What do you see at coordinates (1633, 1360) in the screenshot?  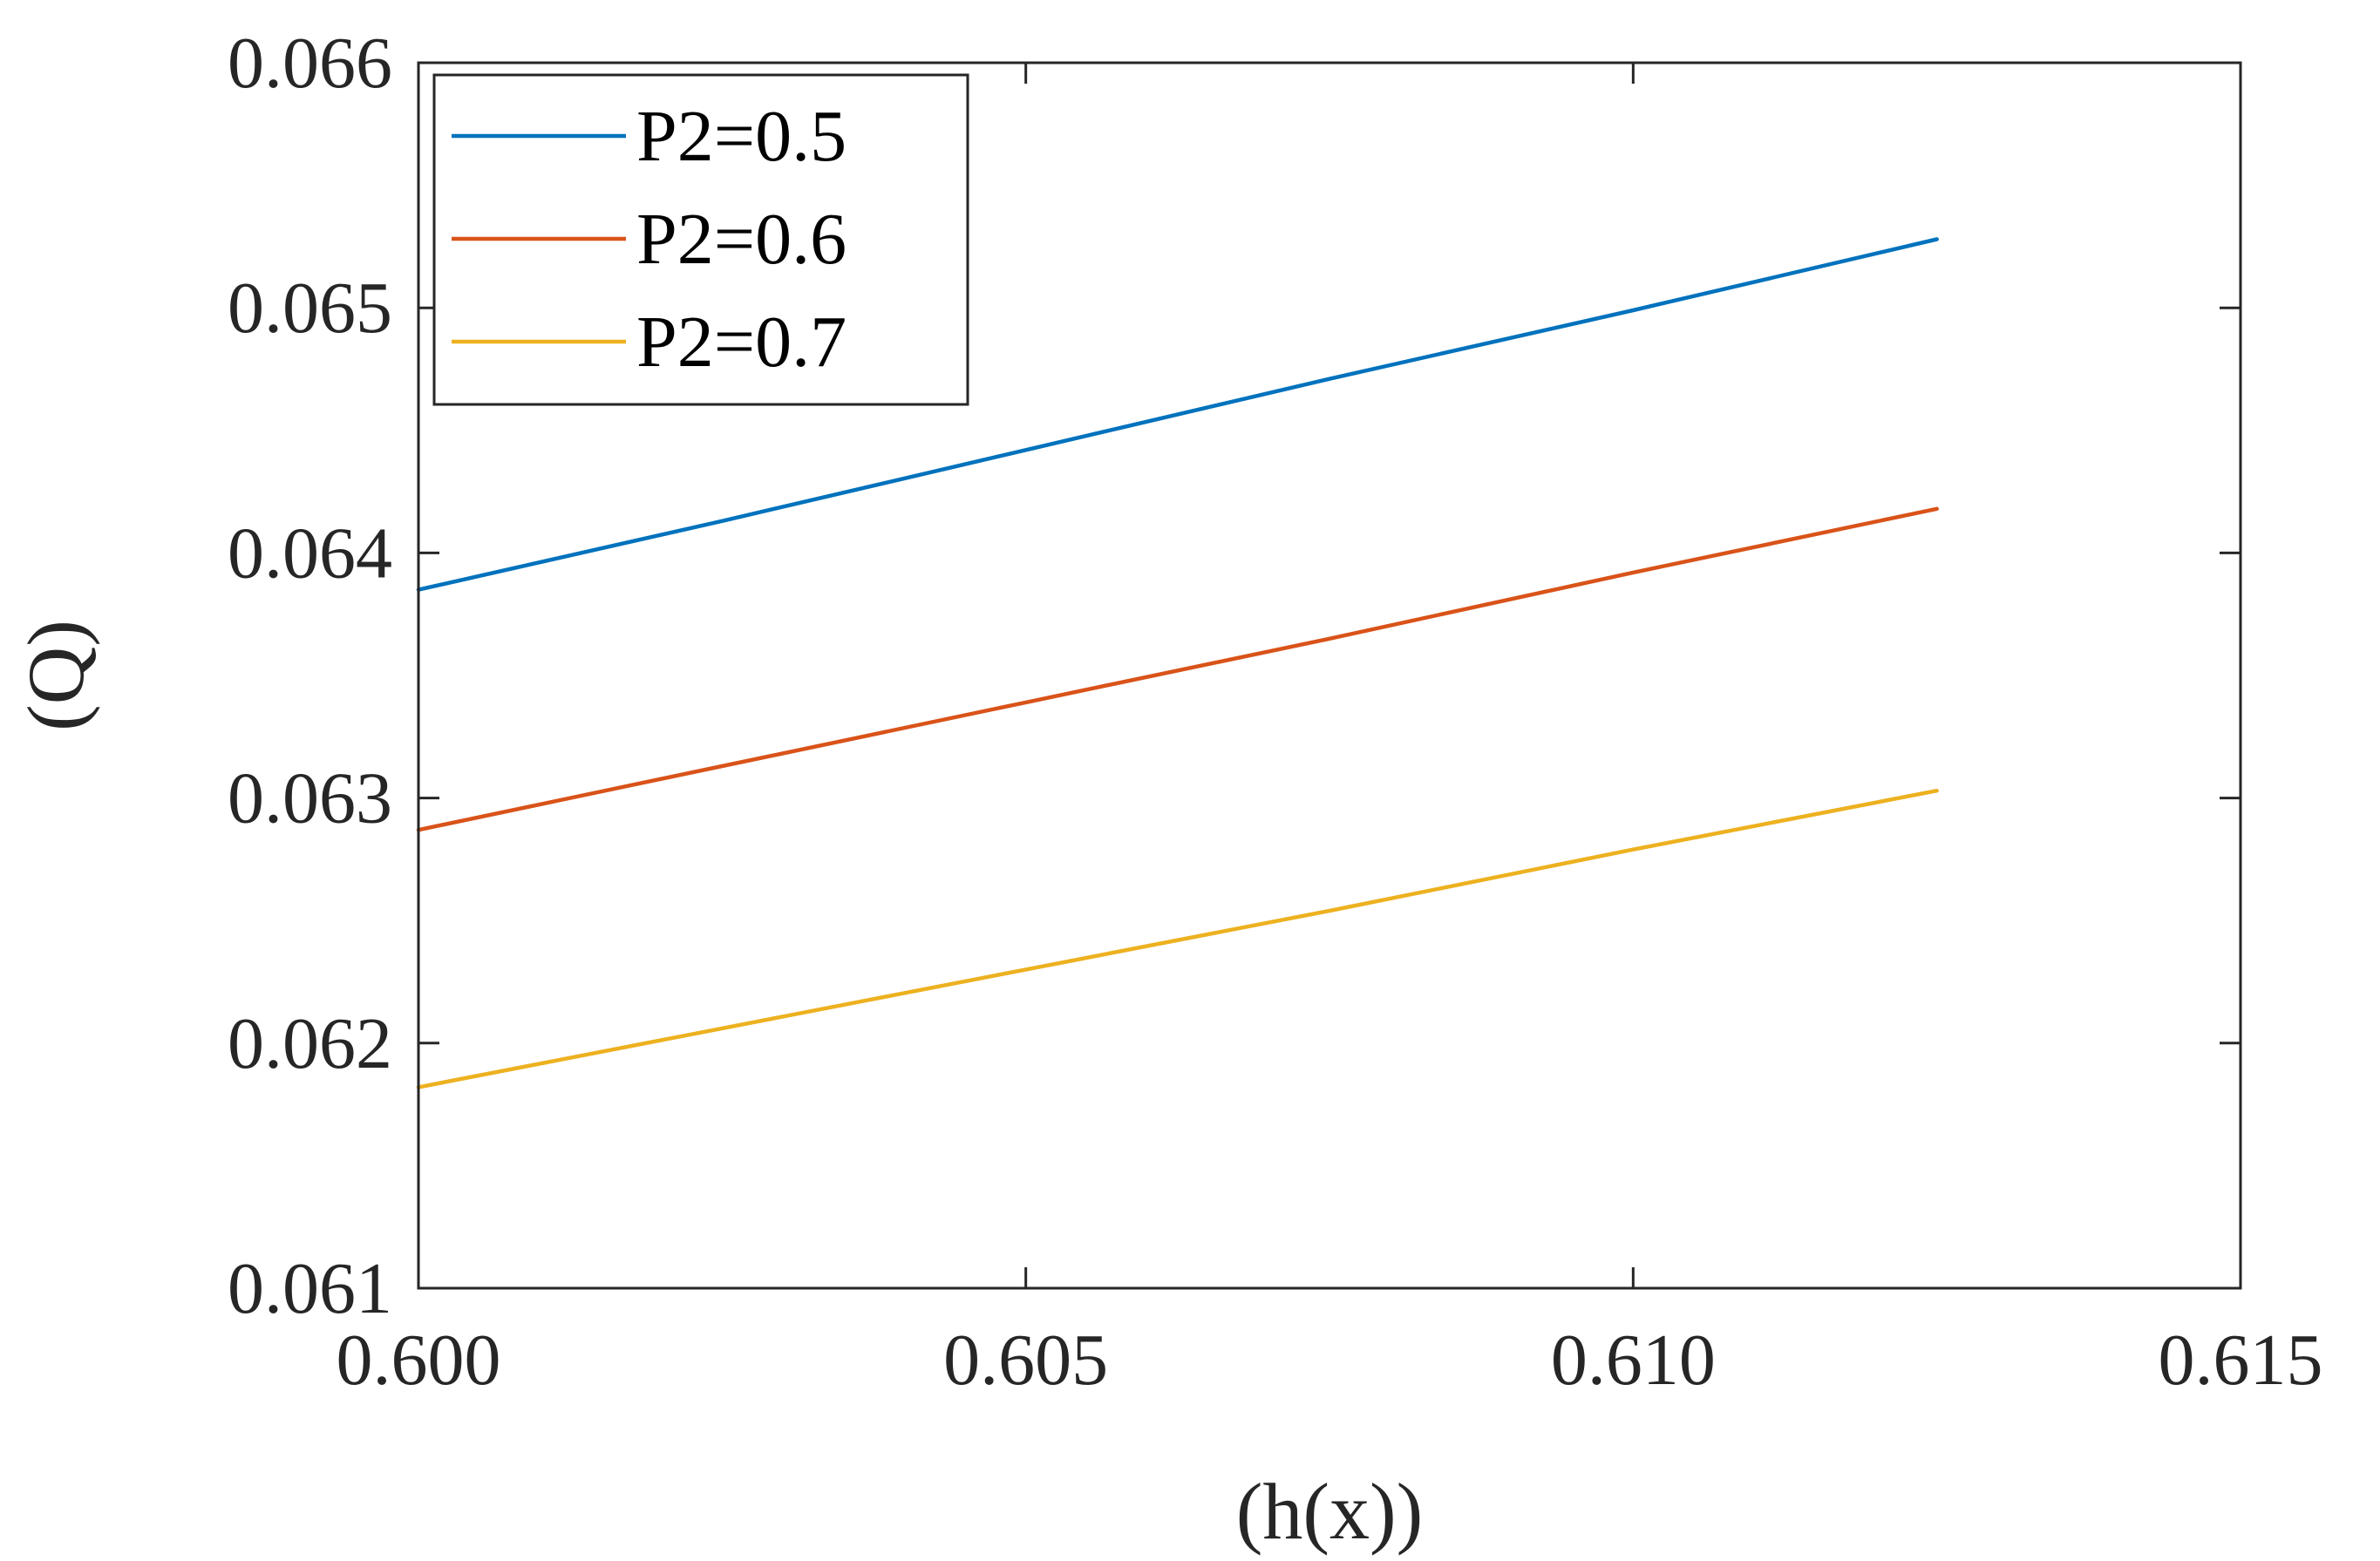 I see `x-tick-label: 0.610` at bounding box center [1633, 1360].